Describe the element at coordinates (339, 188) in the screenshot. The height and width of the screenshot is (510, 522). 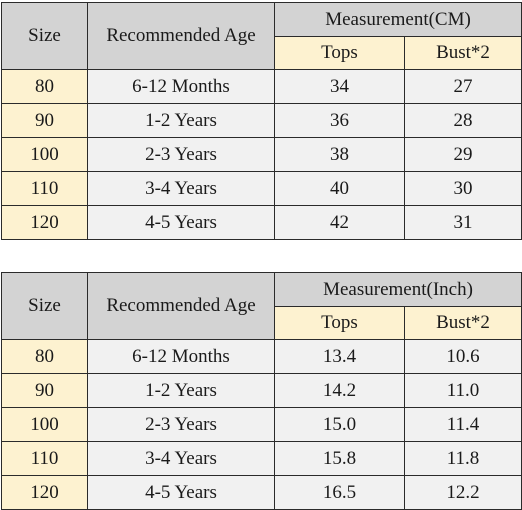
I see `tops-cell: 40` at that location.